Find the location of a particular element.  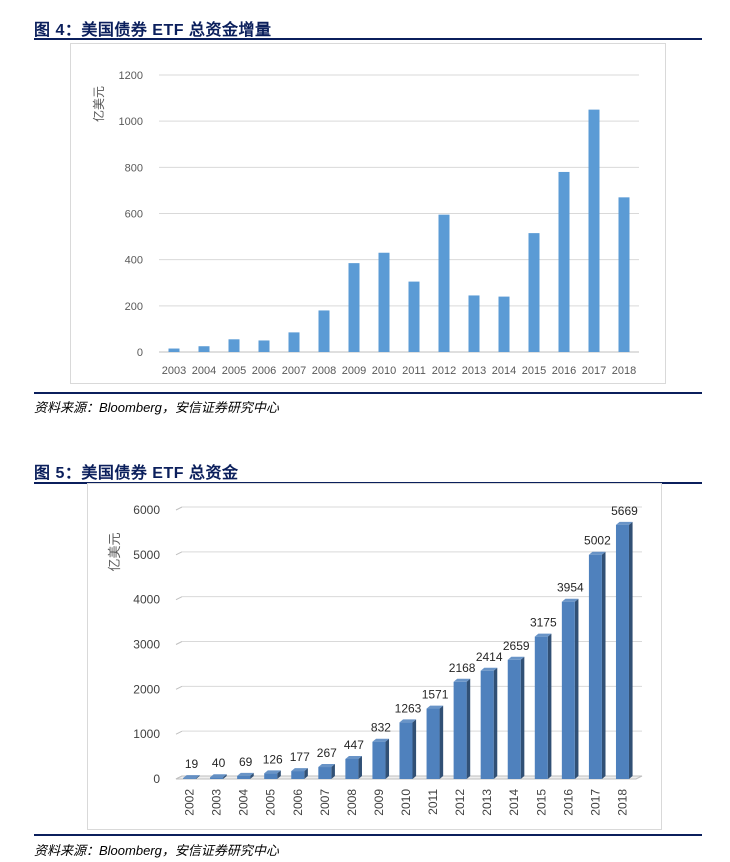

bar-2009 is located at coordinates (379, 760).